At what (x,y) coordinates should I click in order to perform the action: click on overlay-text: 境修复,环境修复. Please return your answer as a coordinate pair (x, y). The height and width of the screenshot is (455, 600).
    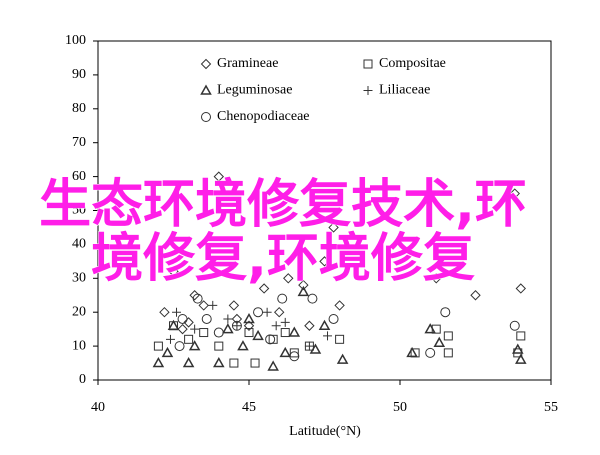
    Looking at the image, I should click on (283, 259).